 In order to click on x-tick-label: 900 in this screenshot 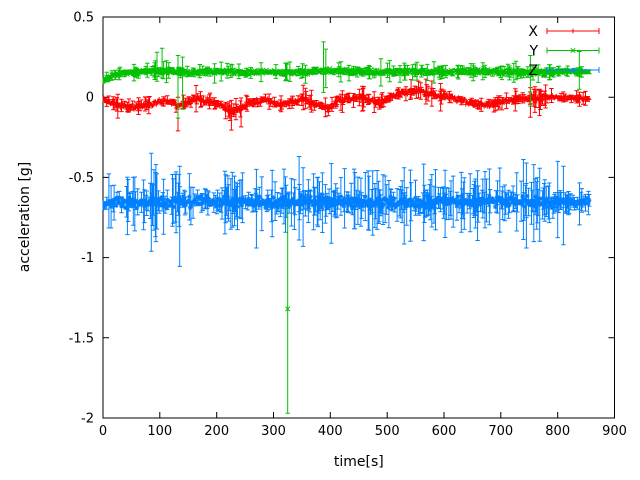, I will do `click(614, 431)`.